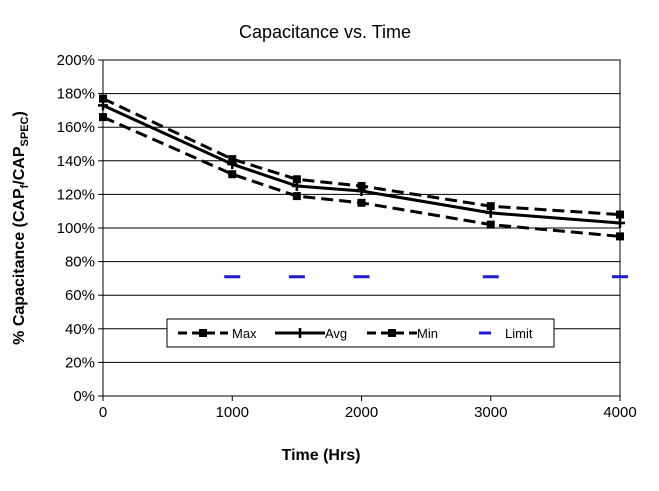 This screenshot has width=659, height=491. I want to click on legend-item-min: Min, so click(402, 333).